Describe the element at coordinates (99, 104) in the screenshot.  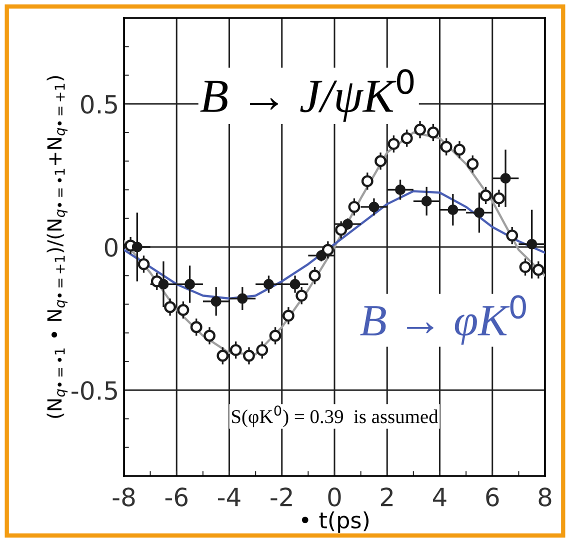
I see `y-tick-label: 0.5` at that location.